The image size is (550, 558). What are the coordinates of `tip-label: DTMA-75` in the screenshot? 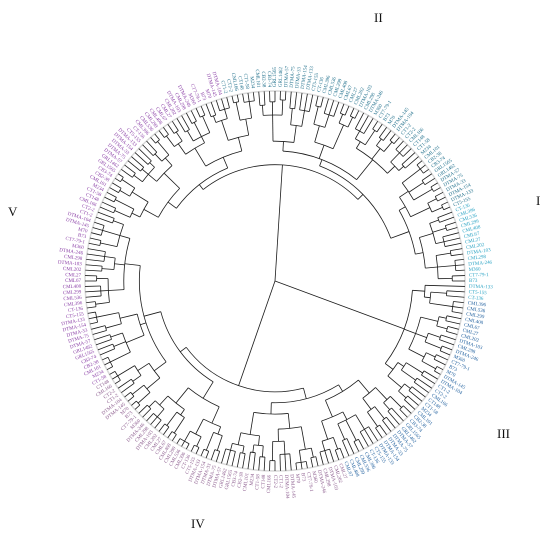 It's located at (79, 339).